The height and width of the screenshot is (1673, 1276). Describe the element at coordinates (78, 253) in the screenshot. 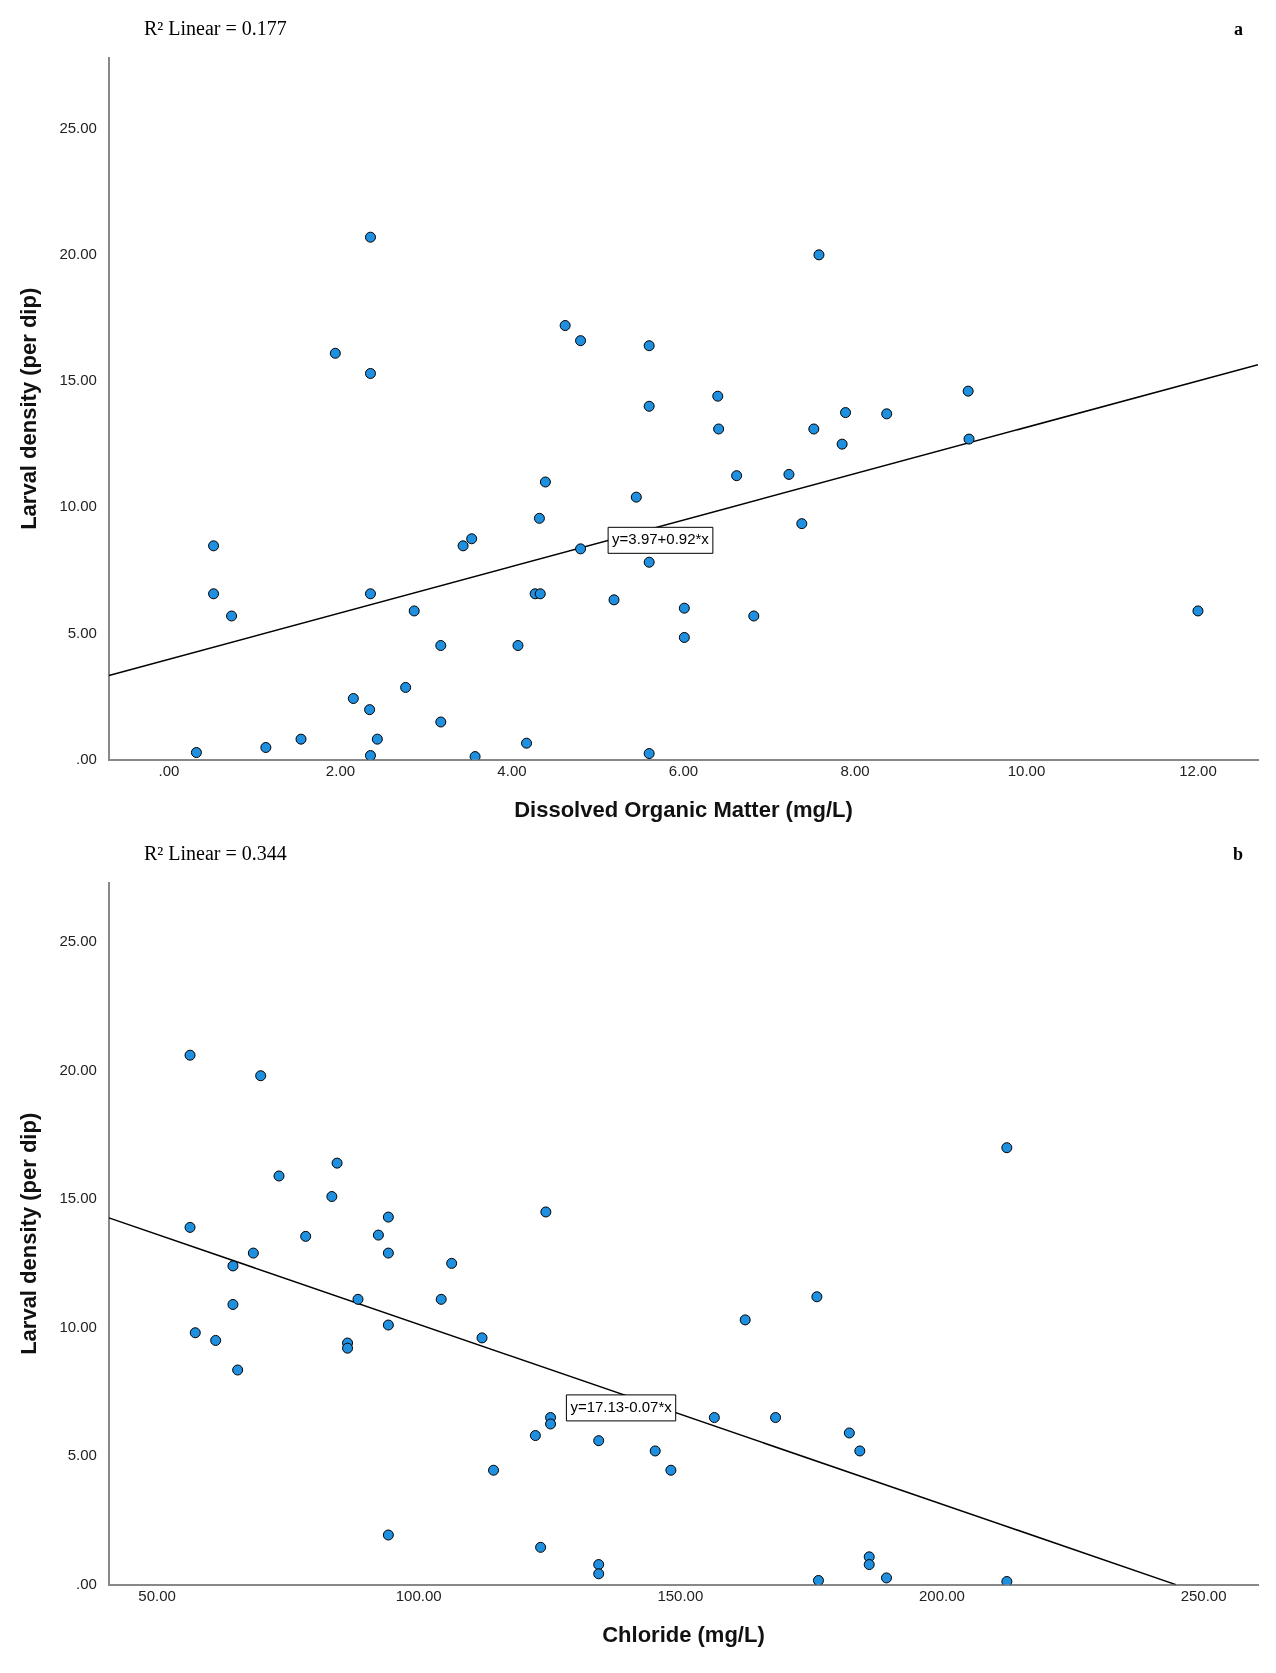

I see `y-tick-label: 20.00` at that location.